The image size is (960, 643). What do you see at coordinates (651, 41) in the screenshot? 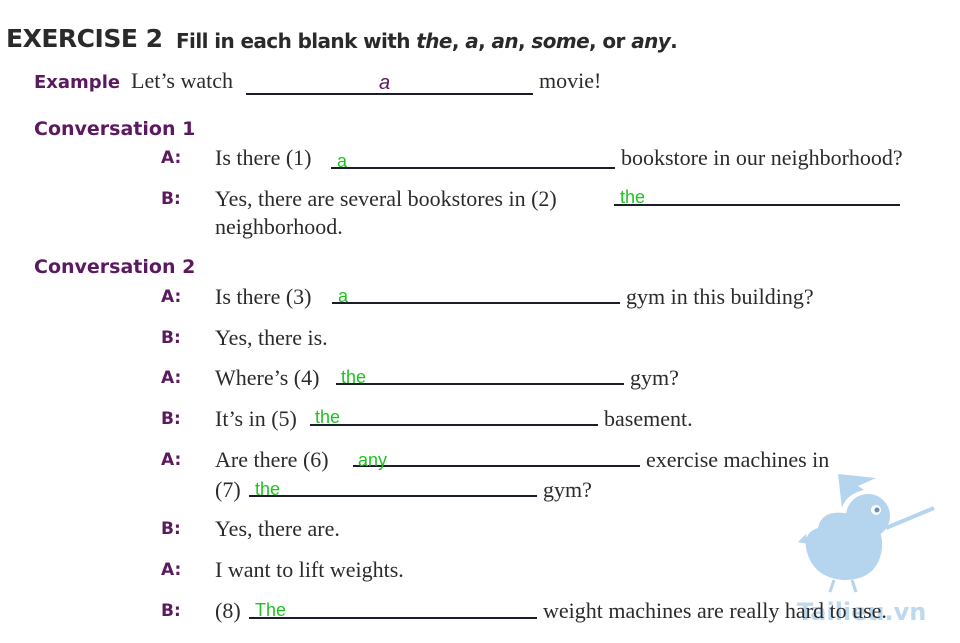
I see `option-any: any` at bounding box center [651, 41].